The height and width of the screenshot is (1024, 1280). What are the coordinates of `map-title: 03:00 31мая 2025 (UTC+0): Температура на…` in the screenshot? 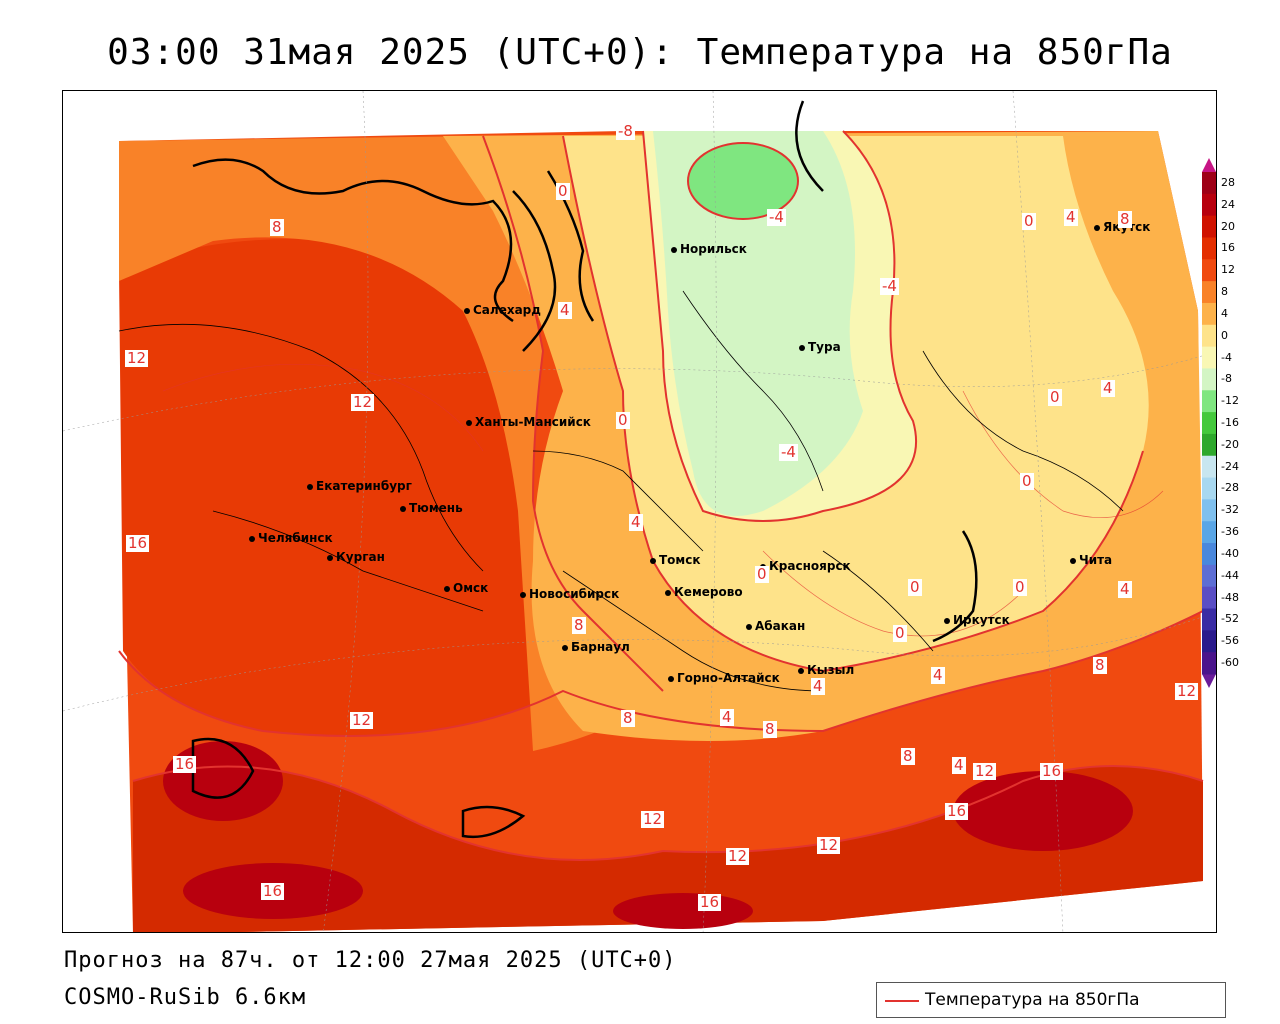 It's located at (640, 52).